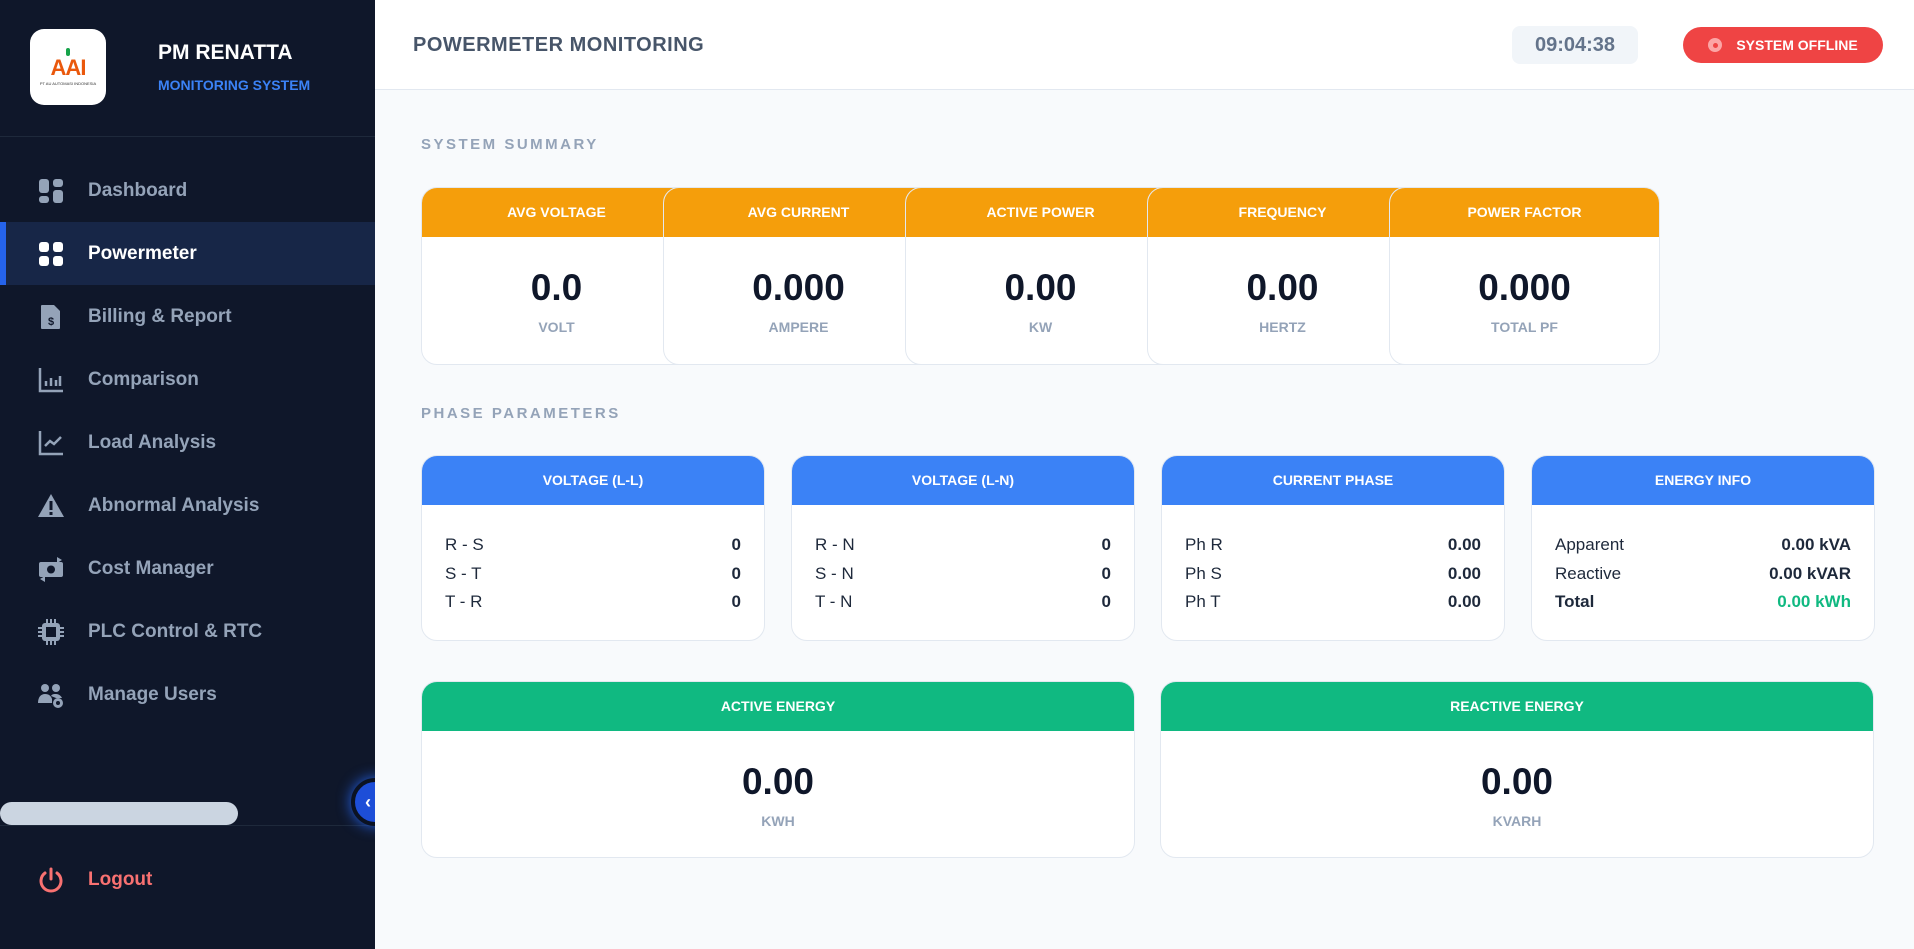 This screenshot has height=949, width=1914. Describe the element at coordinates (50, 442) in the screenshot. I see `line-chart-icon` at that location.